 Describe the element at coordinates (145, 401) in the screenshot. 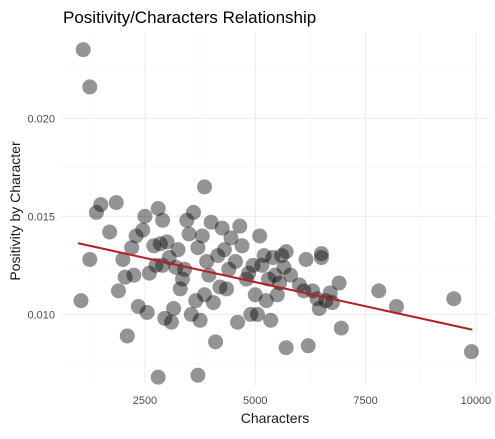

I see `x-tick-label: 2500` at that location.